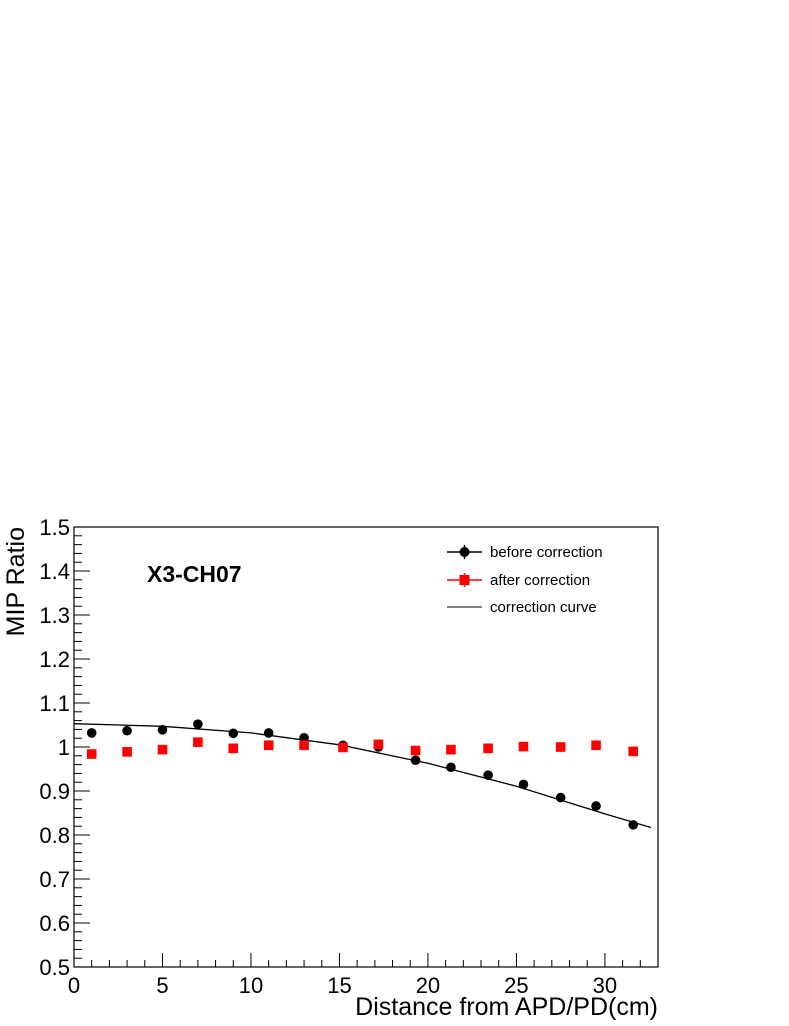 The width and height of the screenshot is (789, 1026). I want to click on x-axis-title: Distance from APD/PD(cm), so click(506, 1007).